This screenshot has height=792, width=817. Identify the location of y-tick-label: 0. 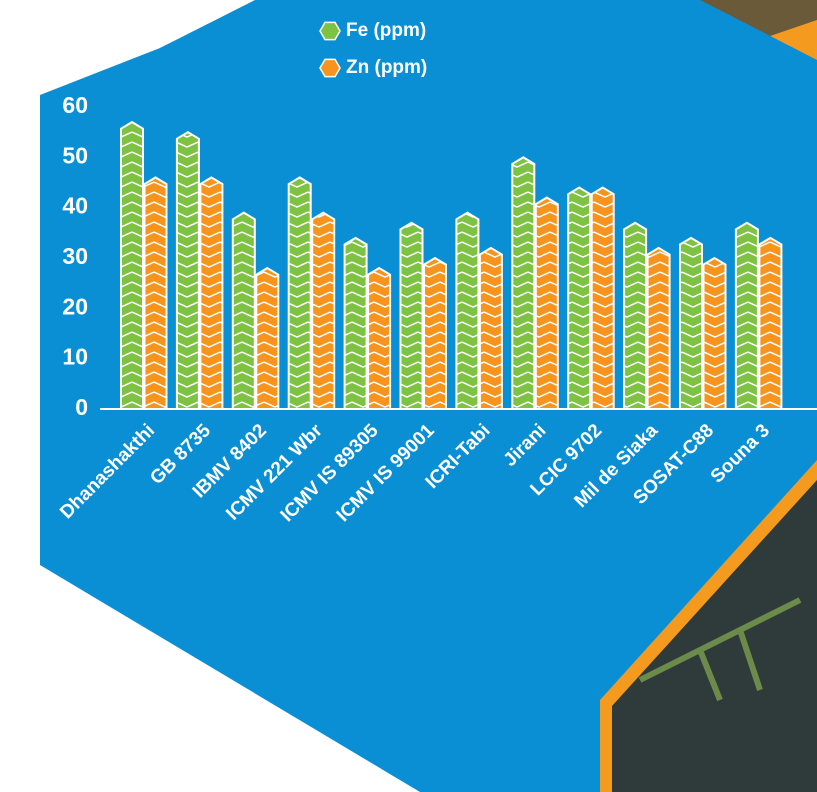
(81, 407).